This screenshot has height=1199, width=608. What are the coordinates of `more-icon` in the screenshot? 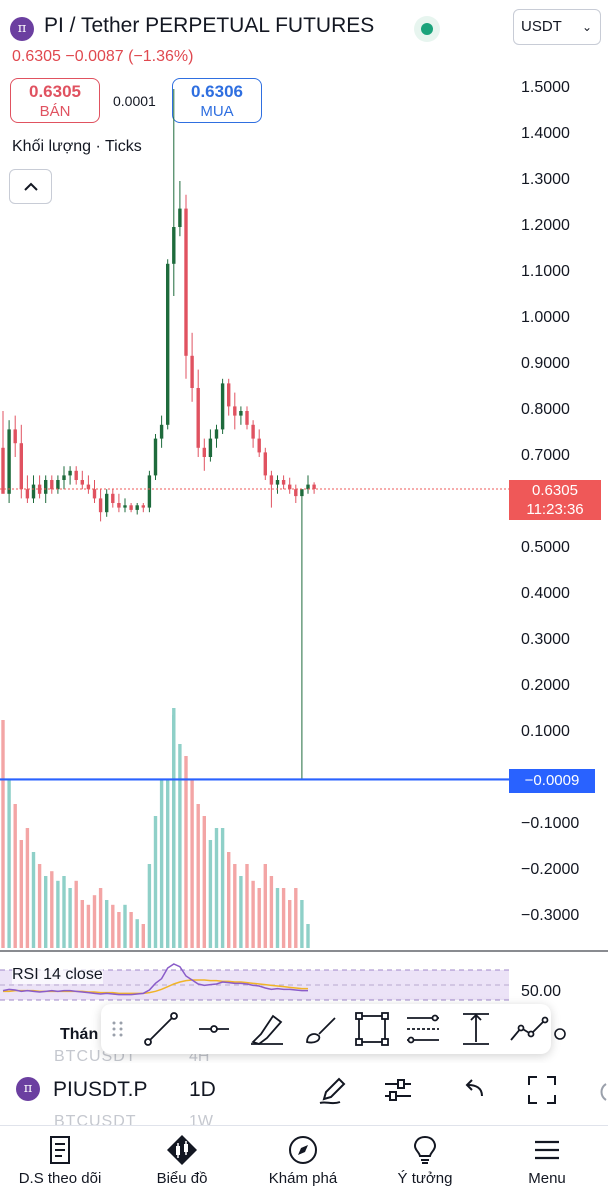 It's located at (602, 1092).